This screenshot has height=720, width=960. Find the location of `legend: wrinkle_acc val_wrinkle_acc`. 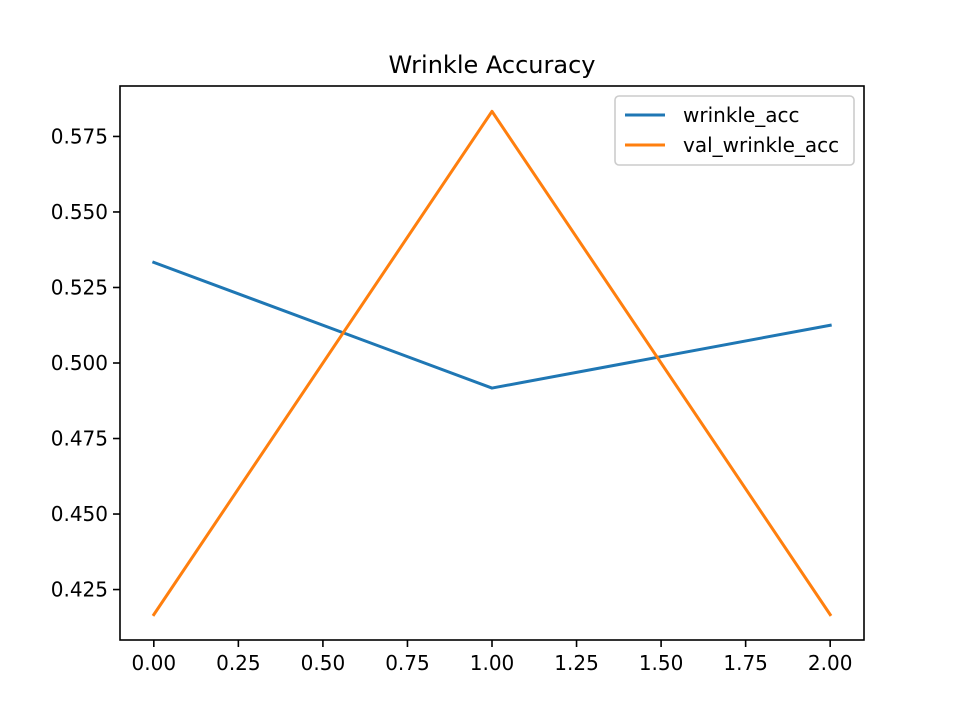

legend: wrinkle_acc val_wrinkle_acc is located at coordinates (734, 130).